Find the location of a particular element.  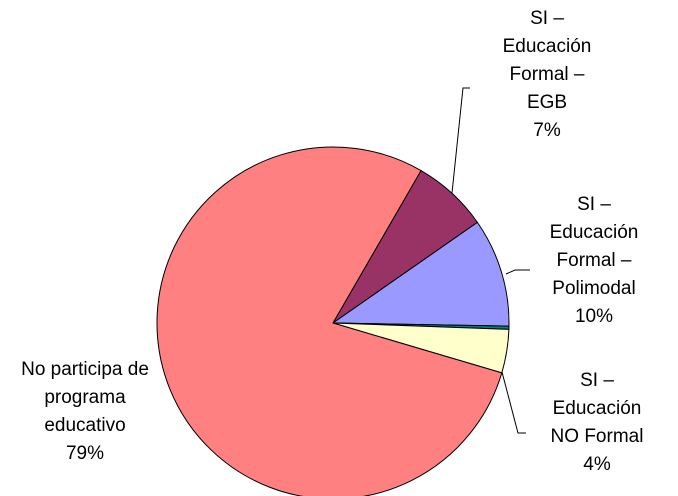

value-label: 7% is located at coordinates (547, 130).